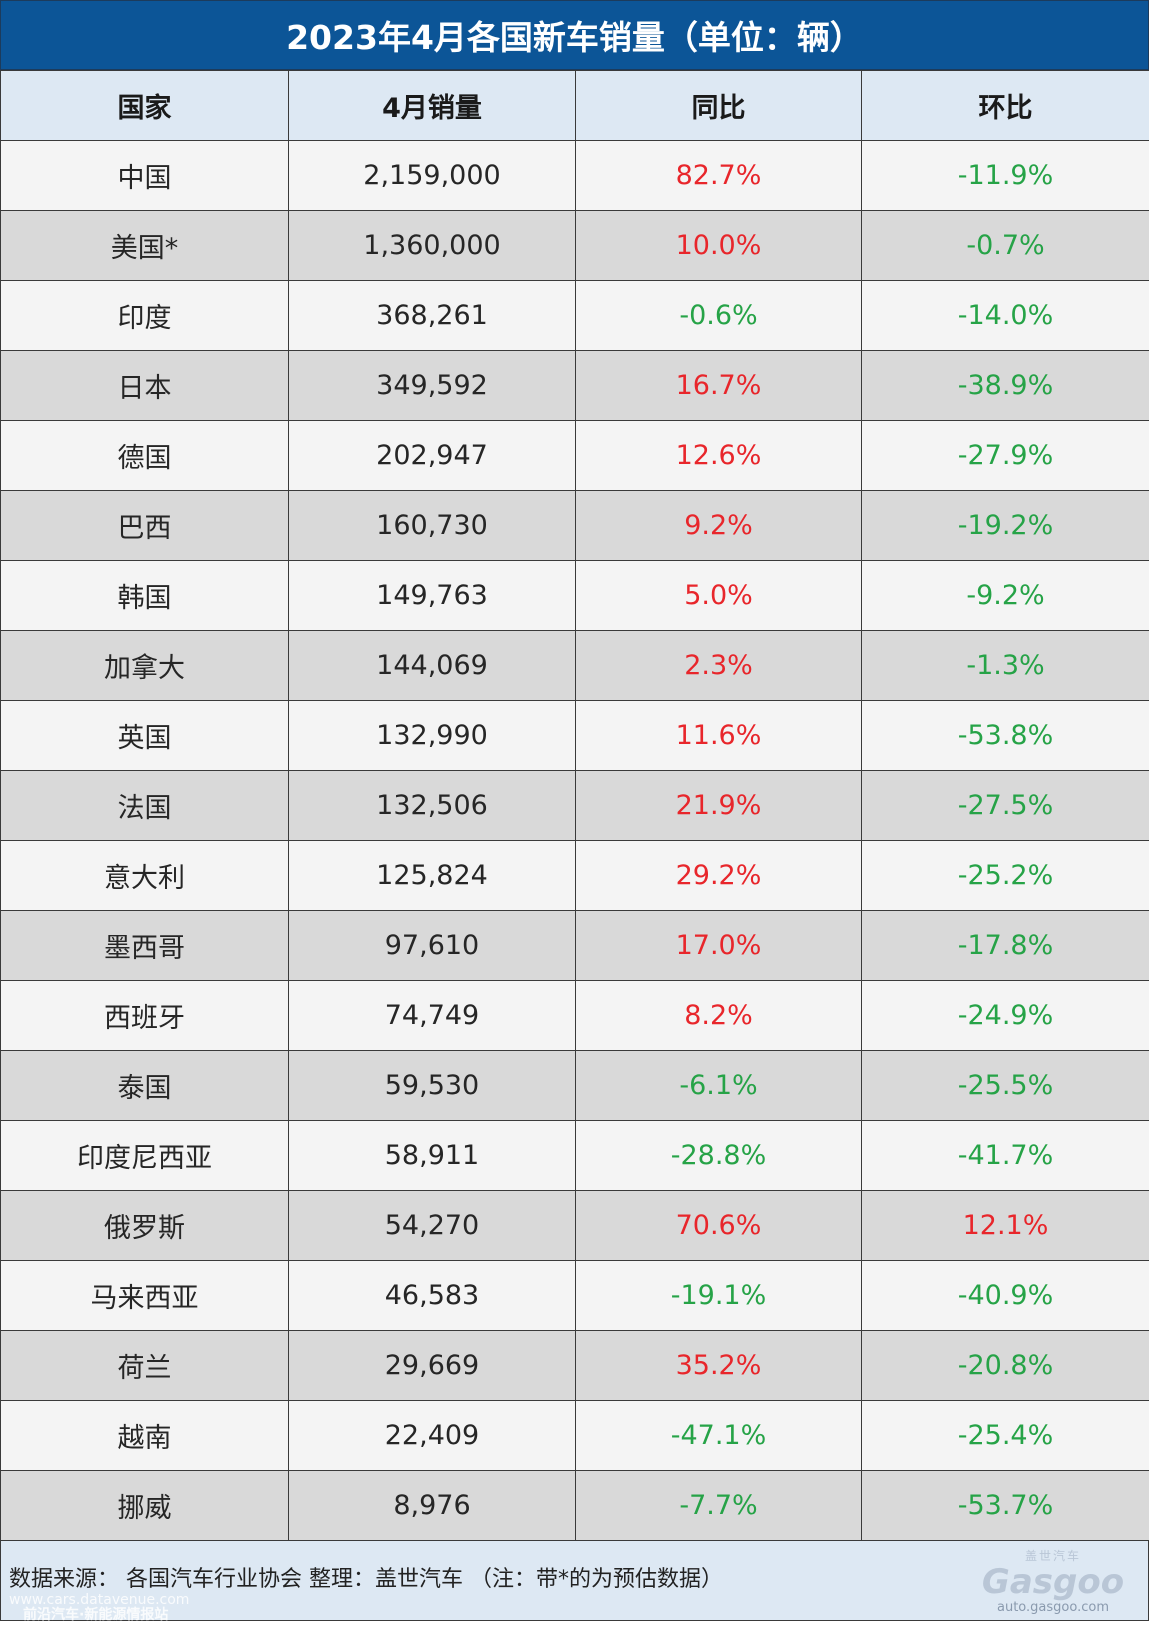  Describe the element at coordinates (432, 1155) in the screenshot. I see `cell-sales: 58,911` at that location.